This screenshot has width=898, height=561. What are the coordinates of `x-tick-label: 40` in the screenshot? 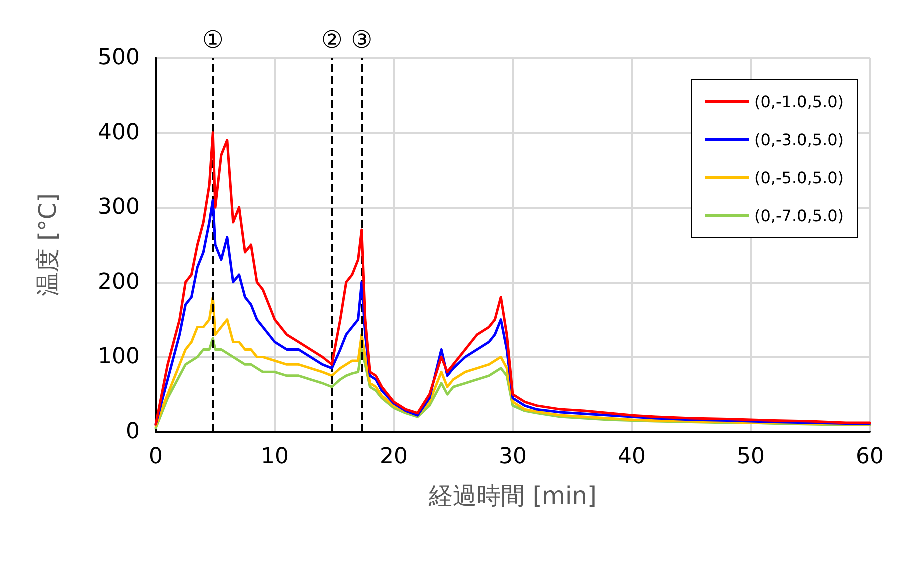 It's located at (632, 457).